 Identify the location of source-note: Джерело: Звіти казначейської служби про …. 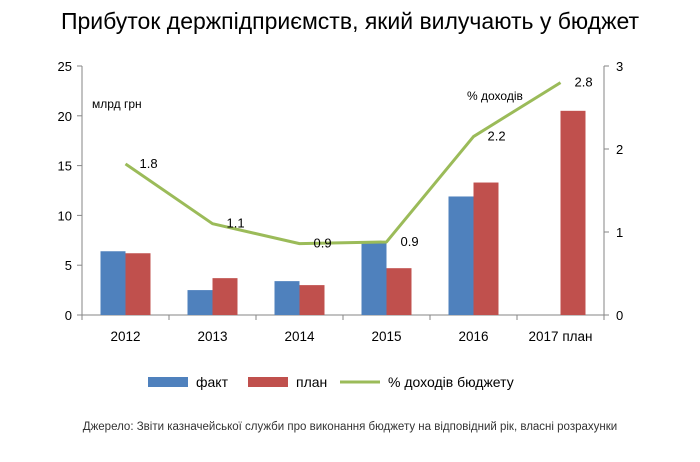
(350, 427).